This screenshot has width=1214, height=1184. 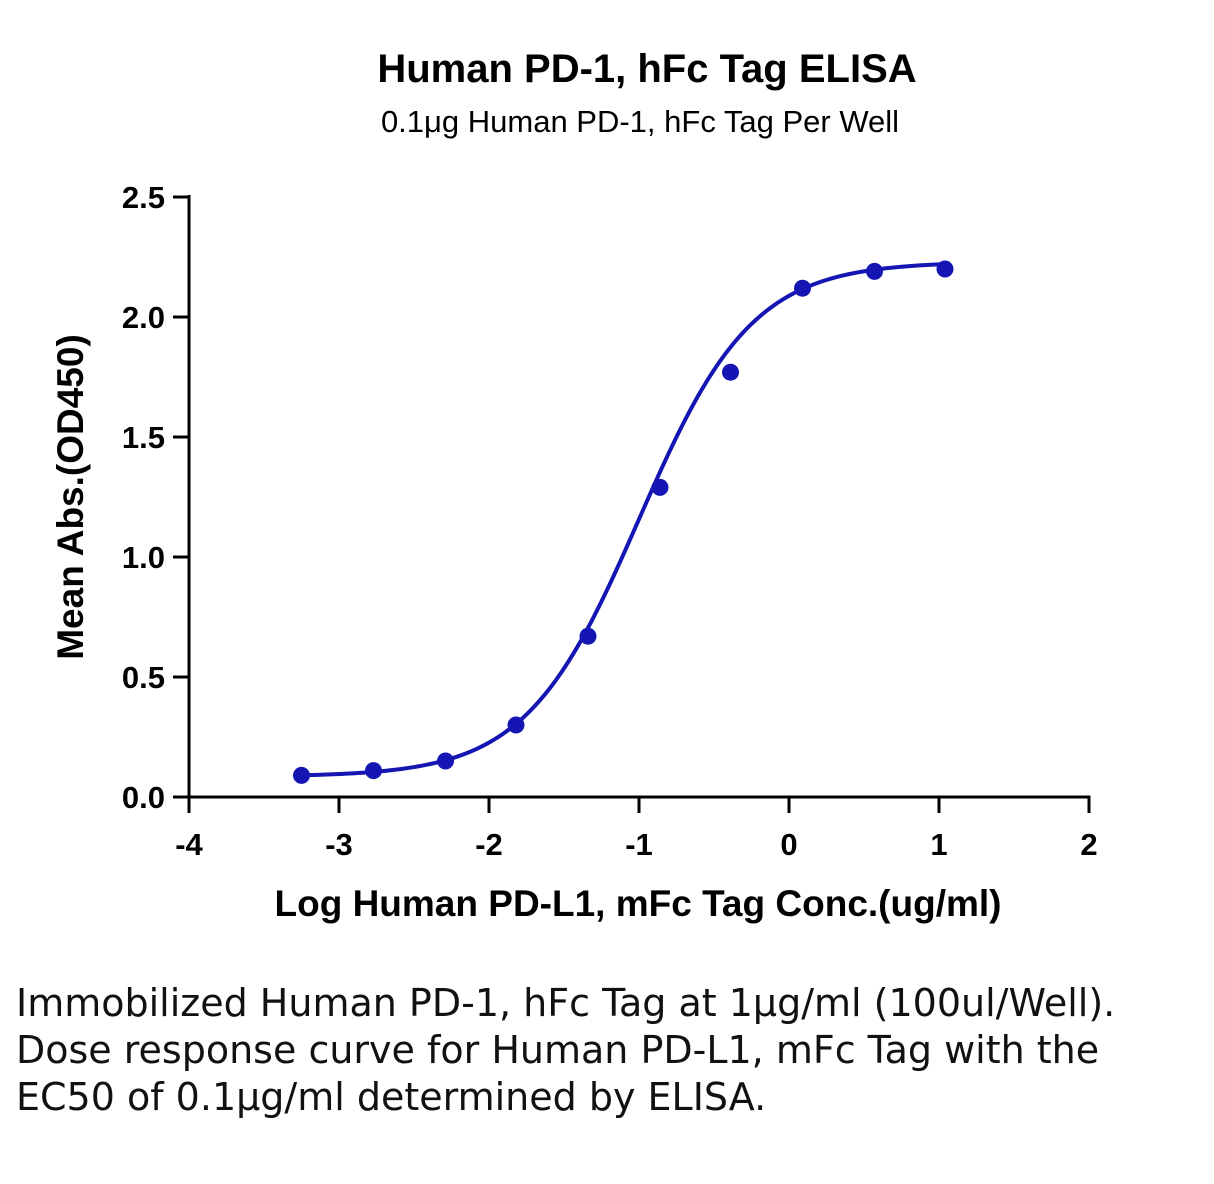 What do you see at coordinates (640, 121) in the screenshot?
I see `chart-subtitle: 0.1μg Human PD-1, hFc Tag Per Well` at bounding box center [640, 121].